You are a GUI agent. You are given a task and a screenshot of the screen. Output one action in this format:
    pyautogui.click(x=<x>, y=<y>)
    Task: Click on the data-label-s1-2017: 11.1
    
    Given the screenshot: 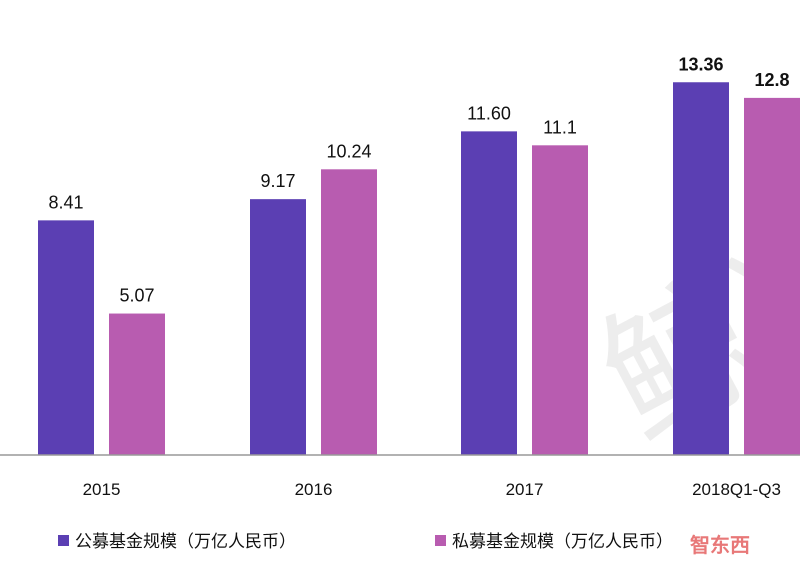 What is the action you would take?
    pyautogui.click(x=560, y=127)
    